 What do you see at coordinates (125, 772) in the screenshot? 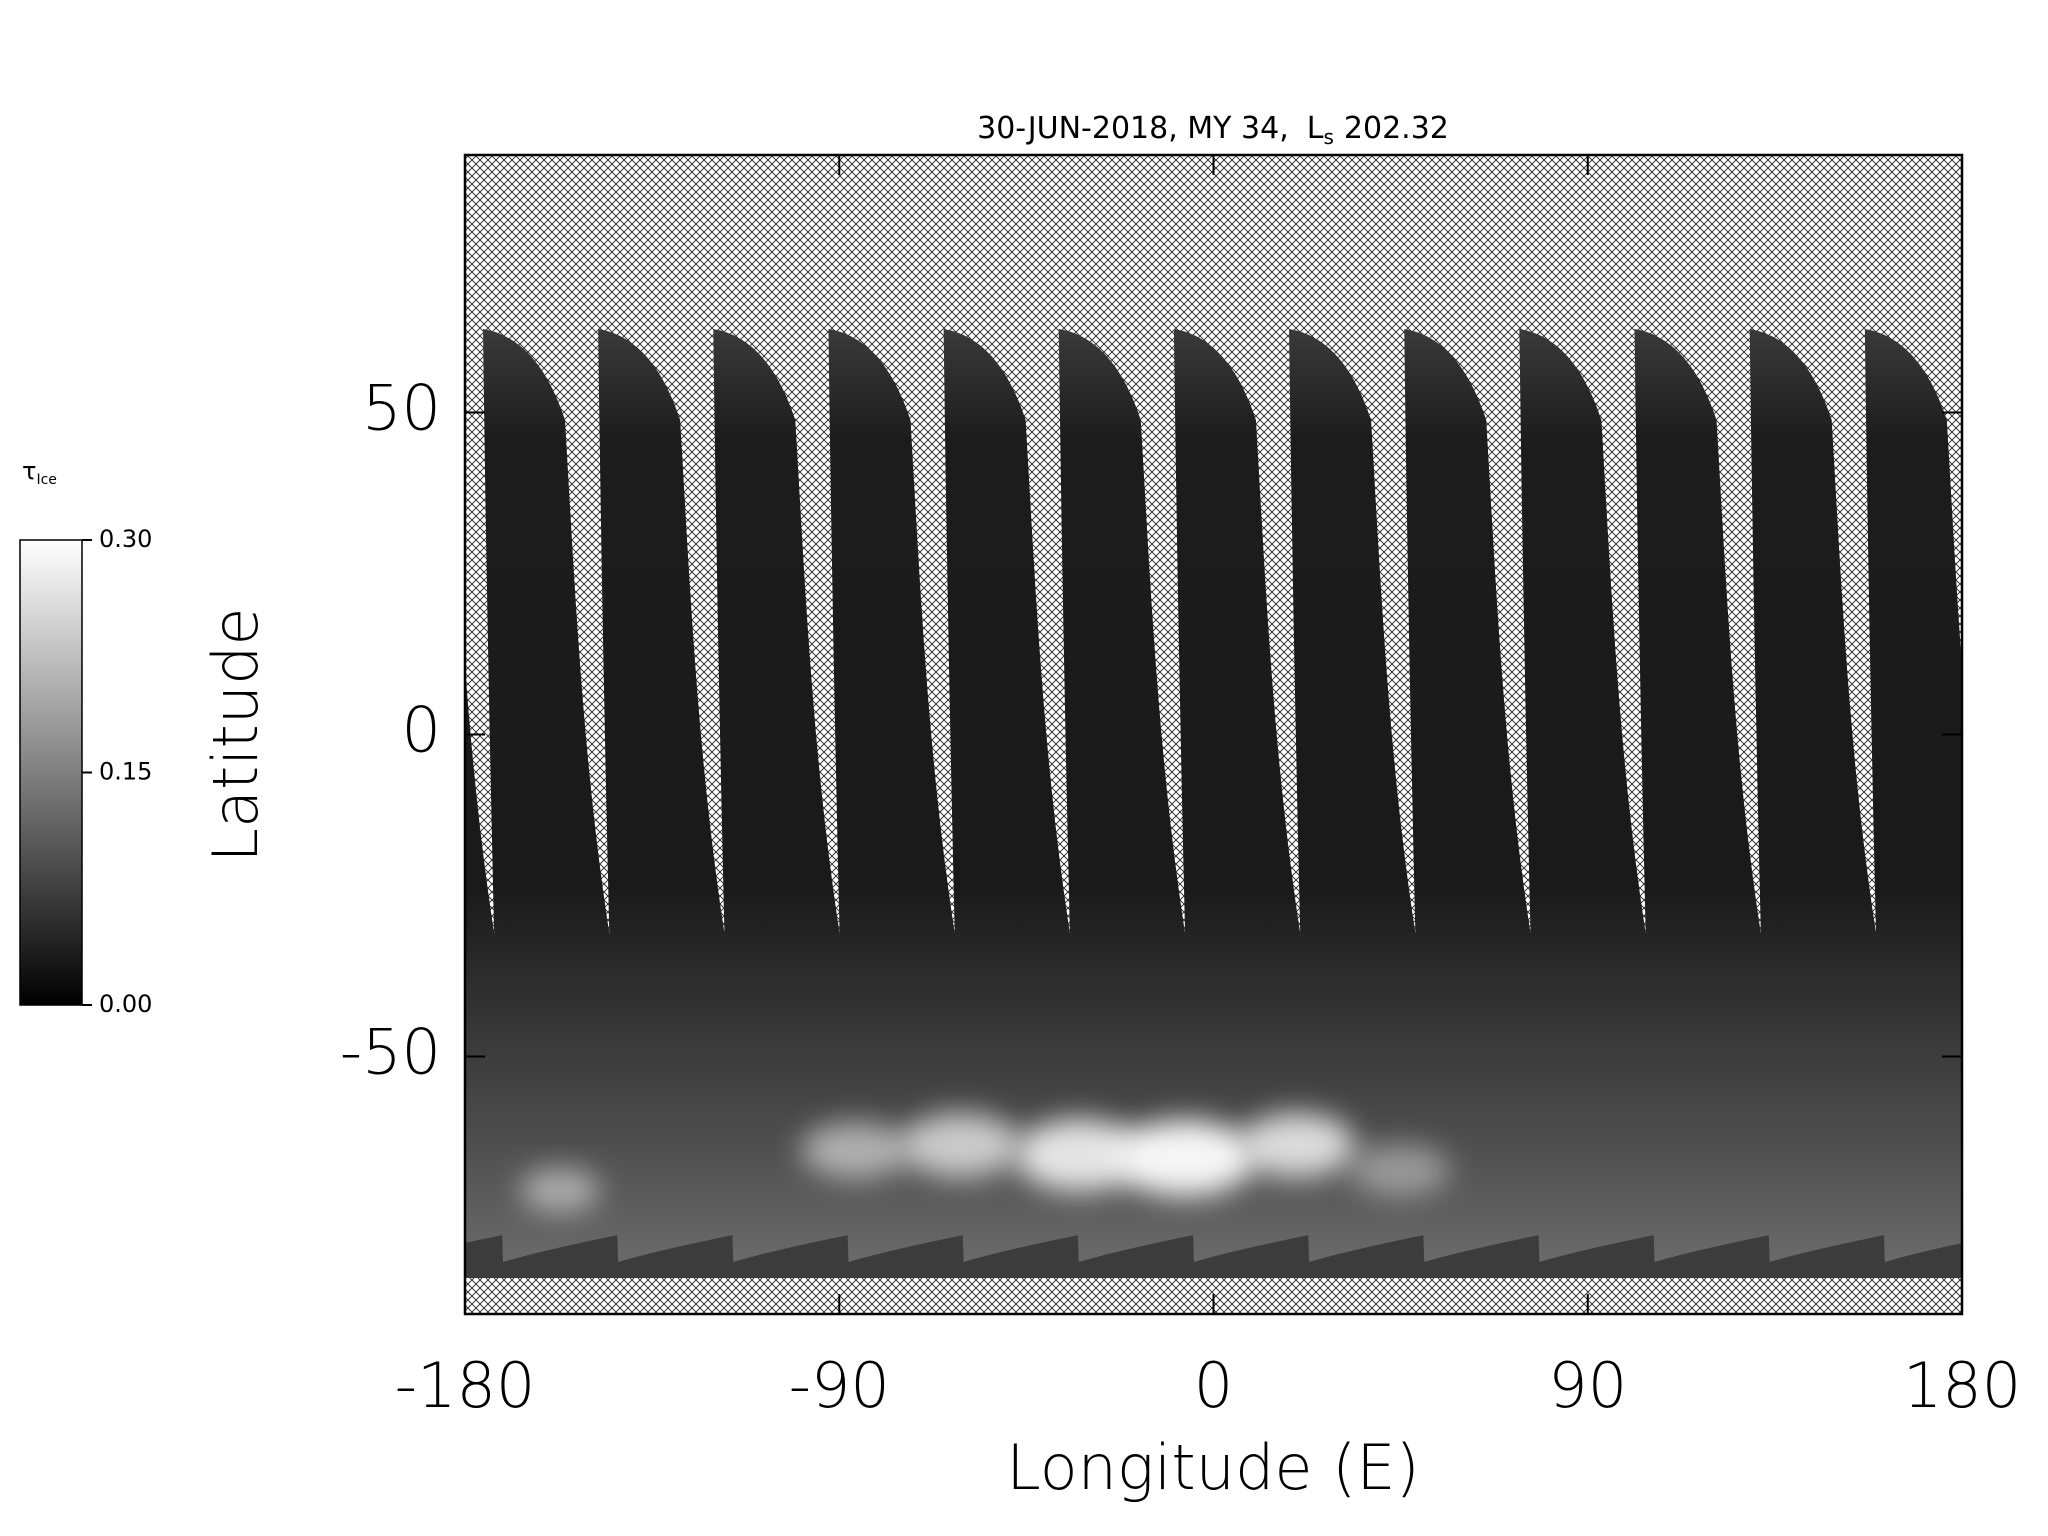
I see `colorbar-tick-label: 0.15` at bounding box center [125, 772].